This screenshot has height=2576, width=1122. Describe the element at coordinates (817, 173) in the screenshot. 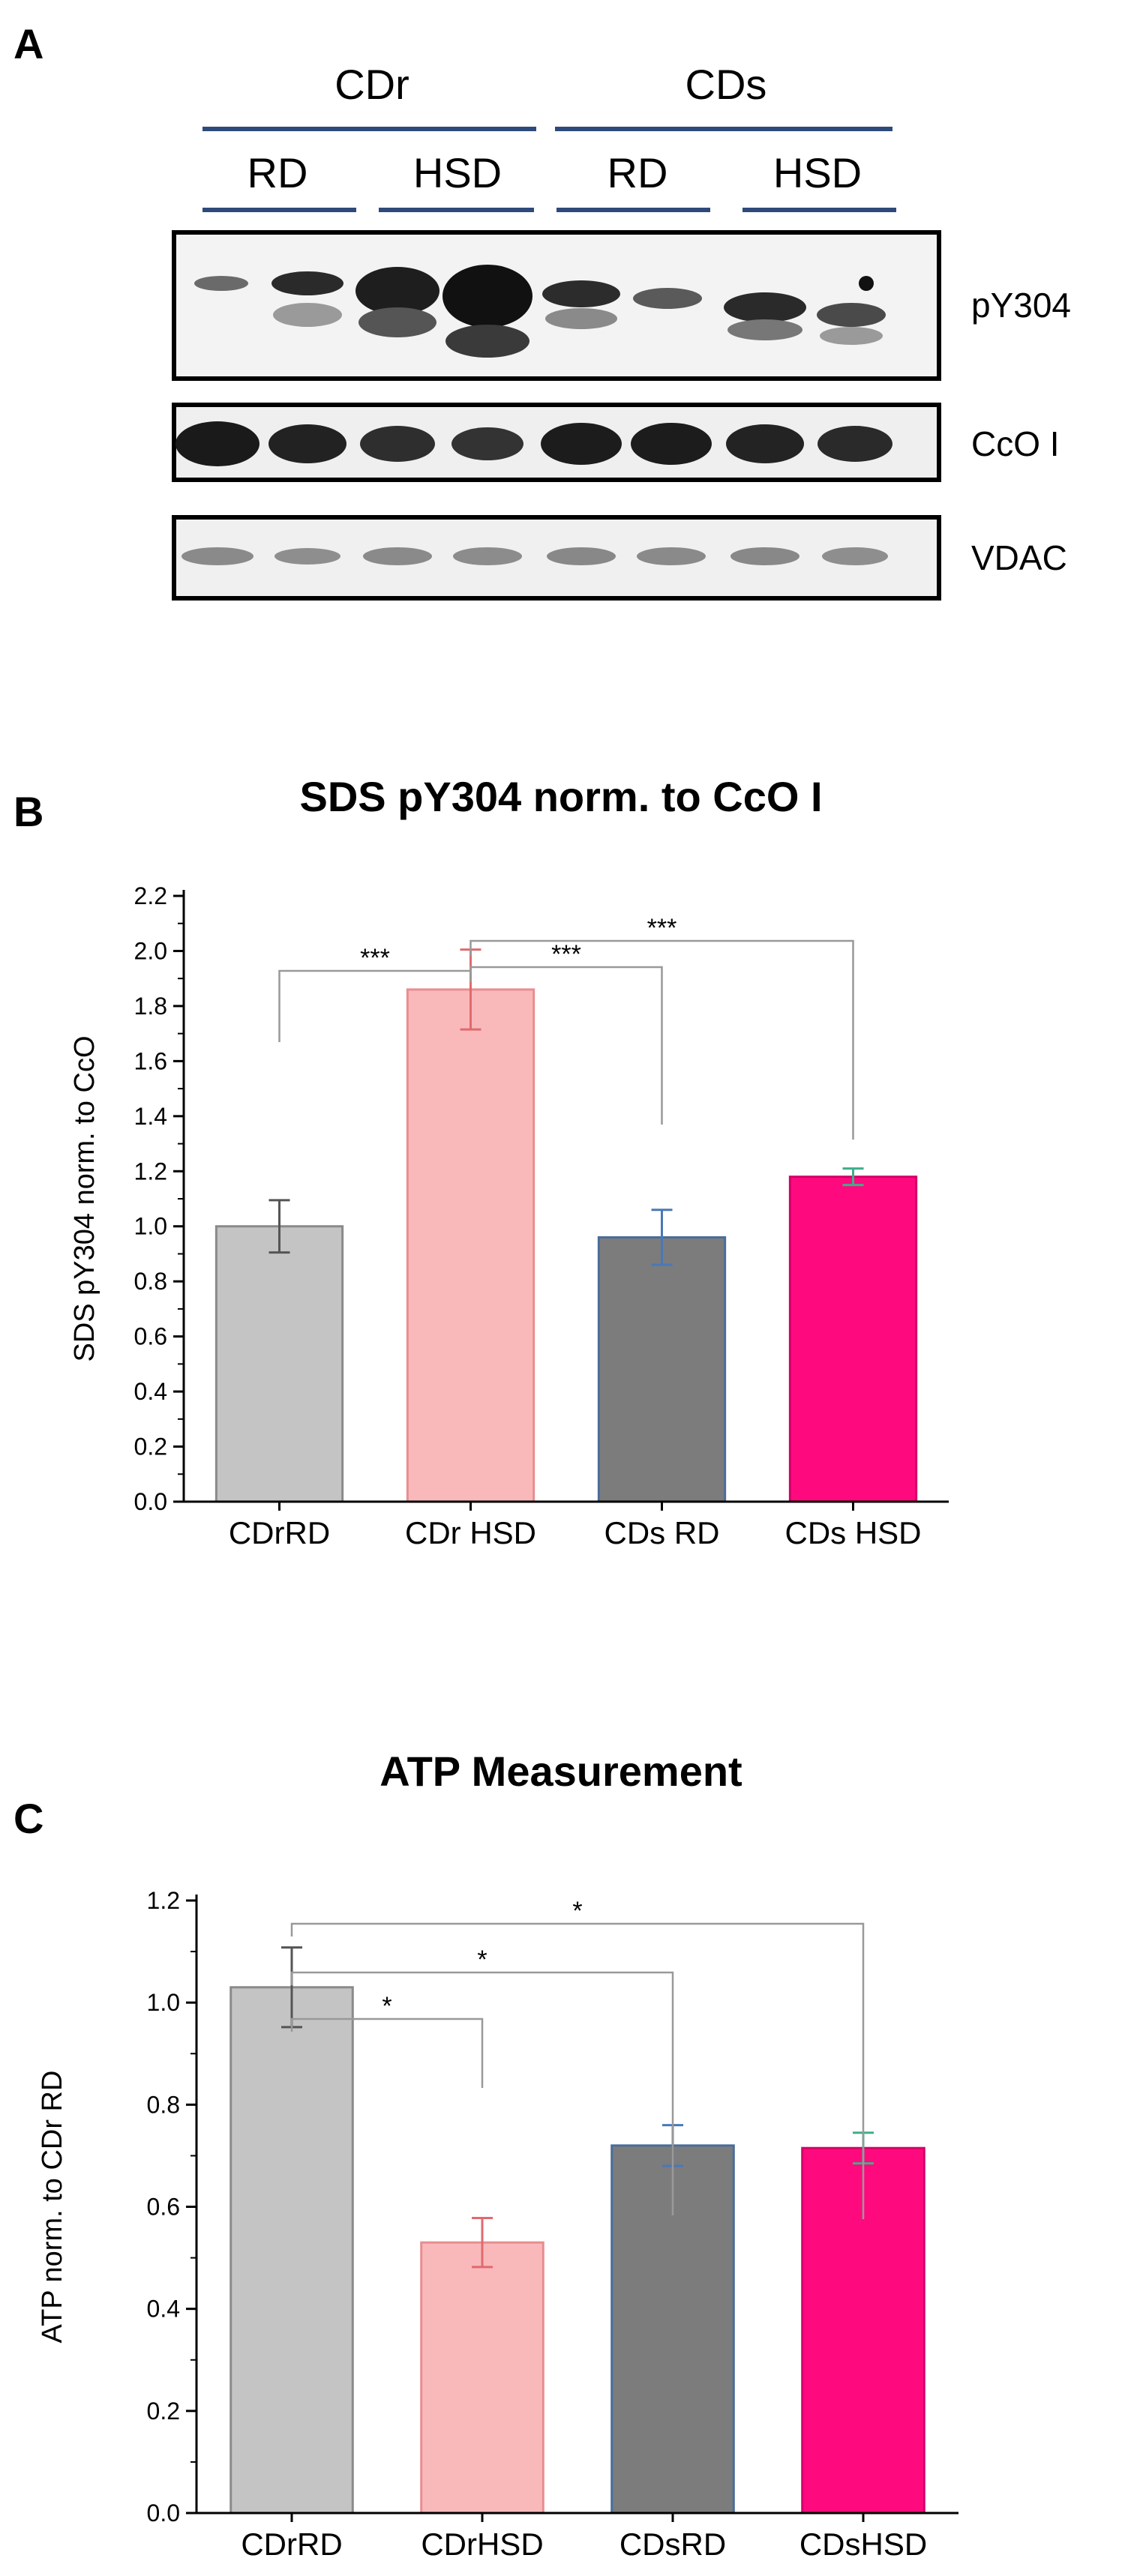

I see `subgroup-label-cds-hsd: HSD` at that location.